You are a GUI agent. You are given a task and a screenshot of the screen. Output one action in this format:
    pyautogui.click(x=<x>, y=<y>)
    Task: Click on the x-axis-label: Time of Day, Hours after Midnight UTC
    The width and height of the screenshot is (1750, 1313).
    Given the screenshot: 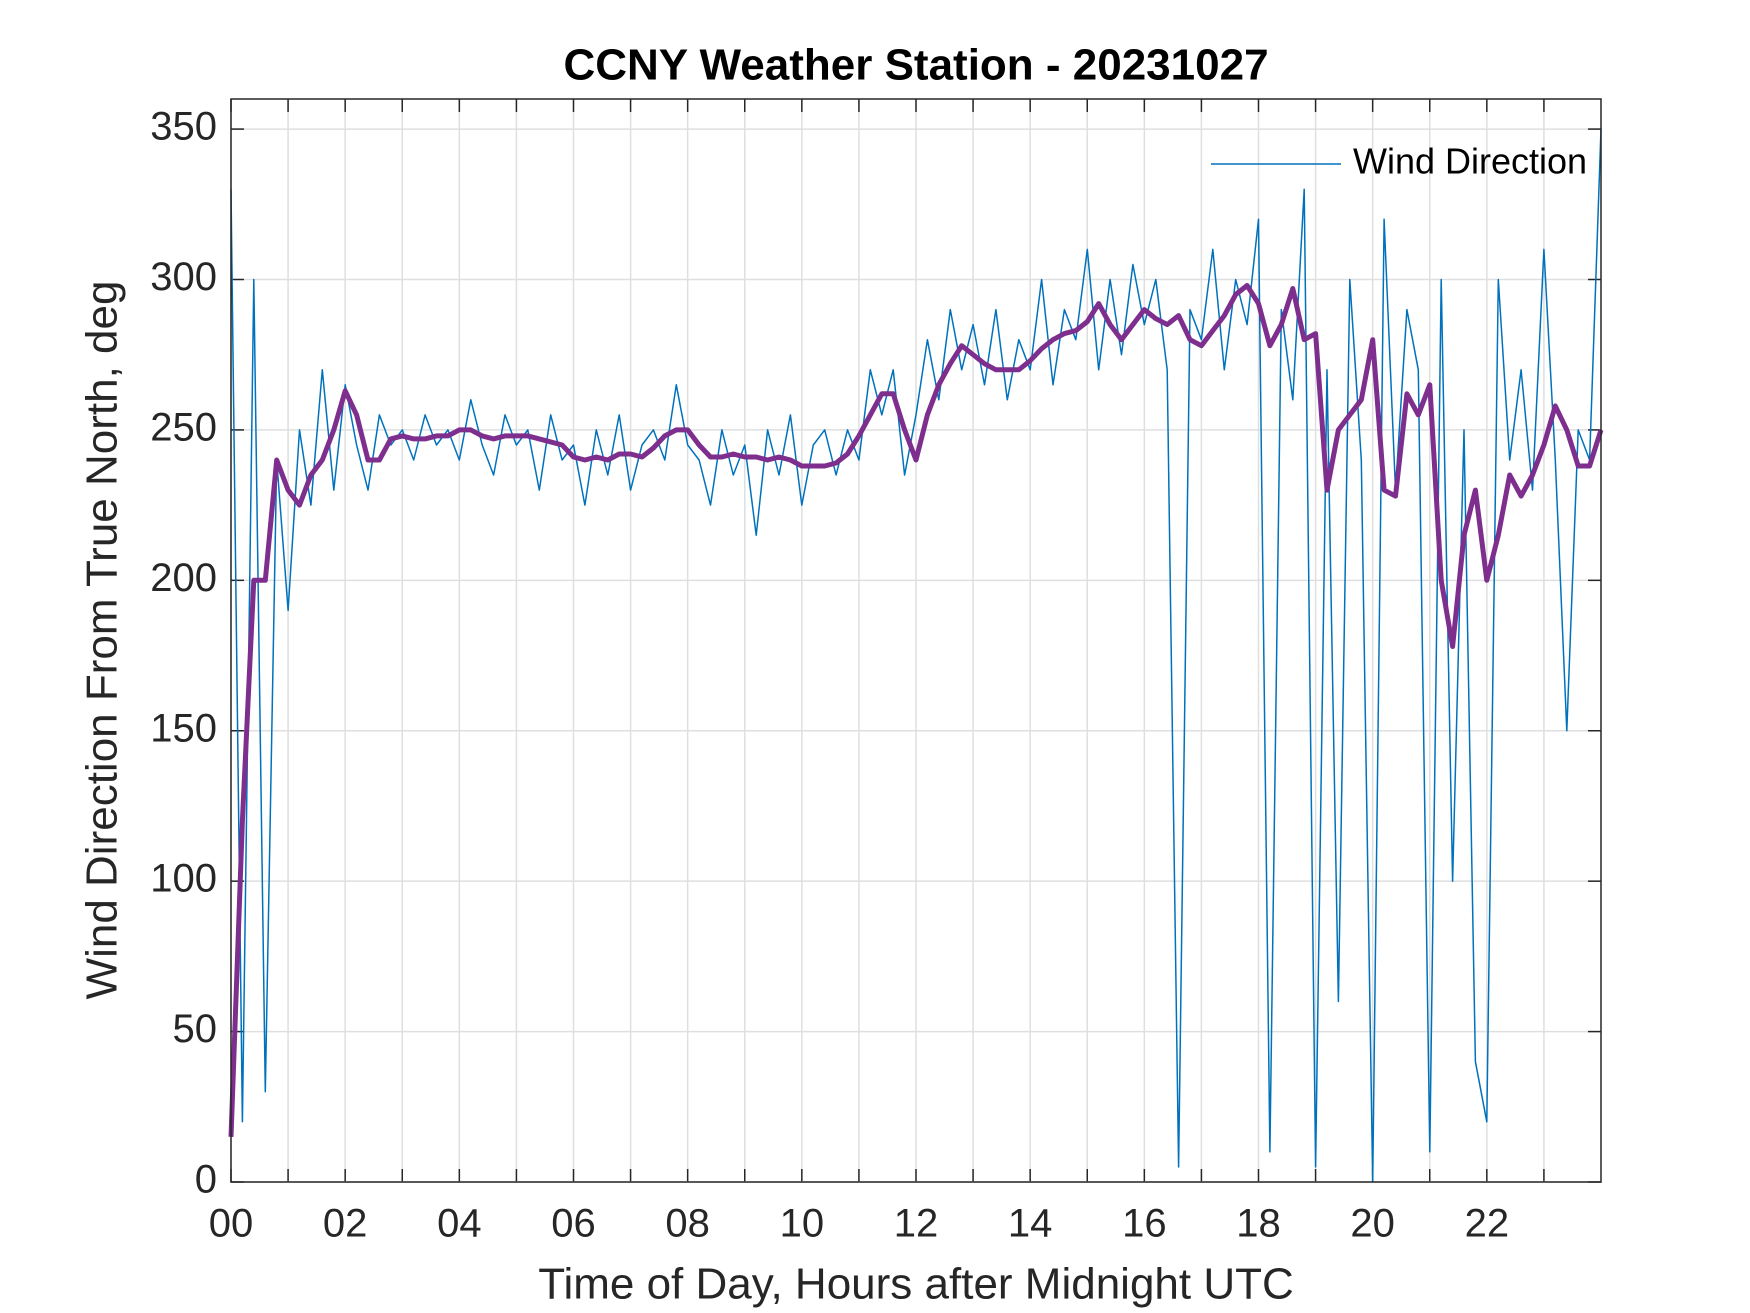 What is the action you would take?
    pyautogui.click(x=916, y=1284)
    